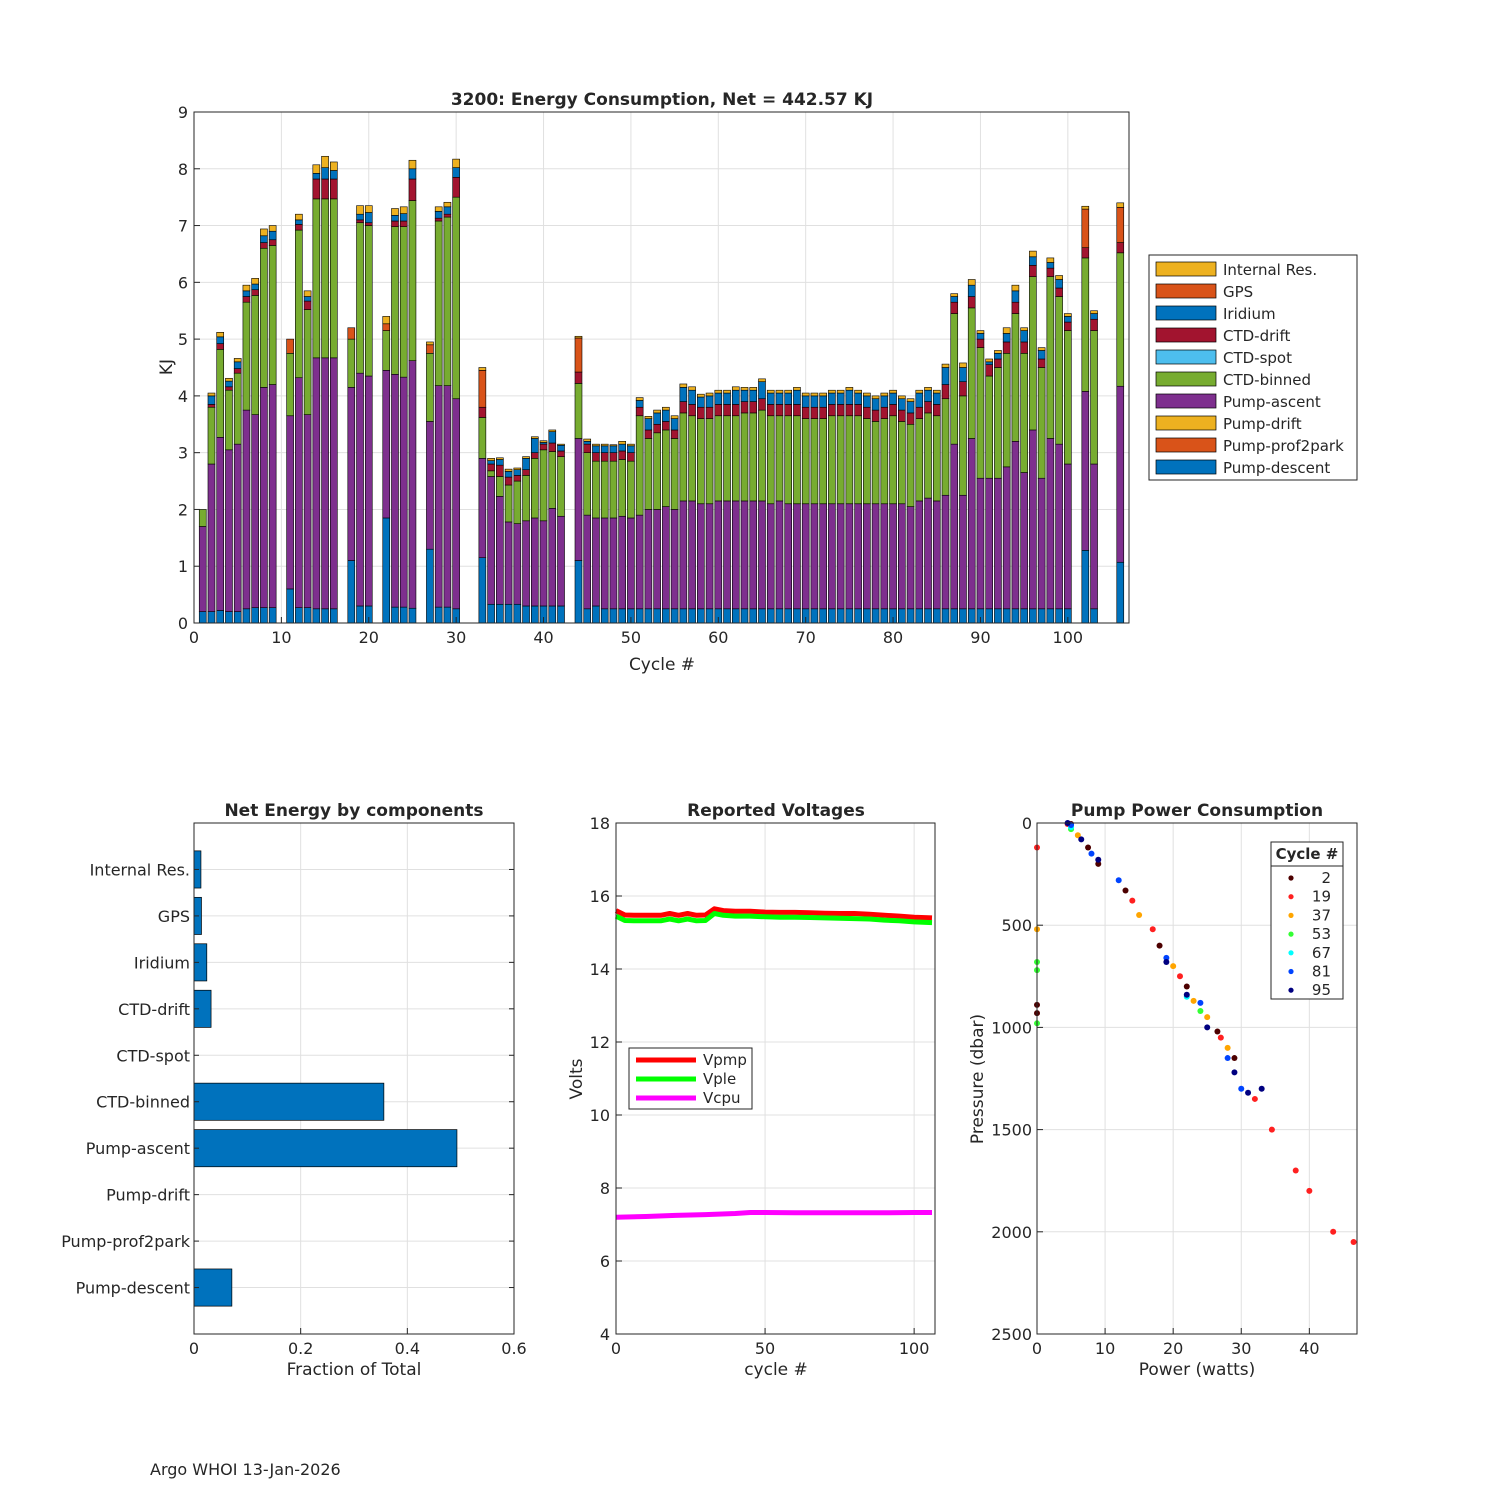 Image resolution: width=1500 pixels, height=1500 pixels. Describe the element at coordinates (1272, 402) in the screenshot. I see `legend-label: Pump-ascent` at that location.